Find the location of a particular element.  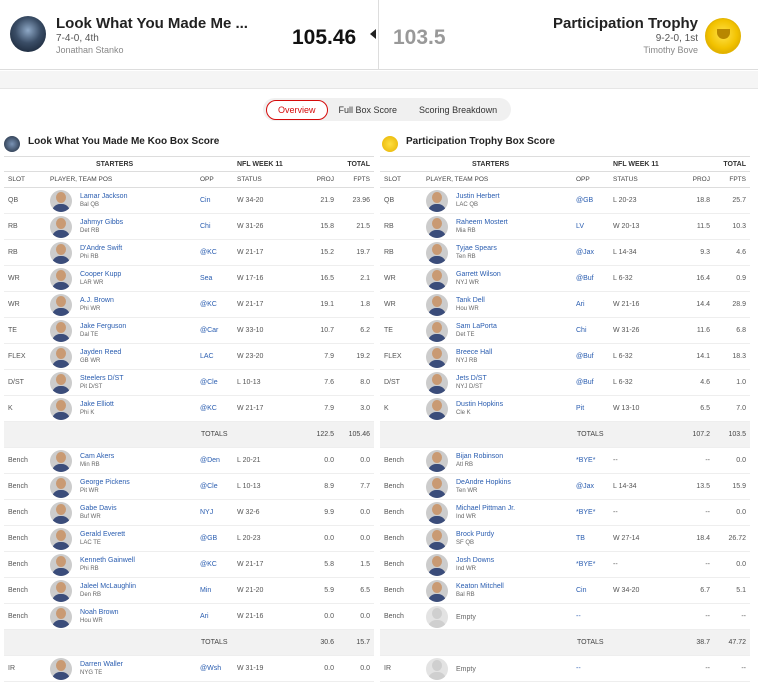

player-name-link: Jake Ferguson is located at coordinates (103, 326).